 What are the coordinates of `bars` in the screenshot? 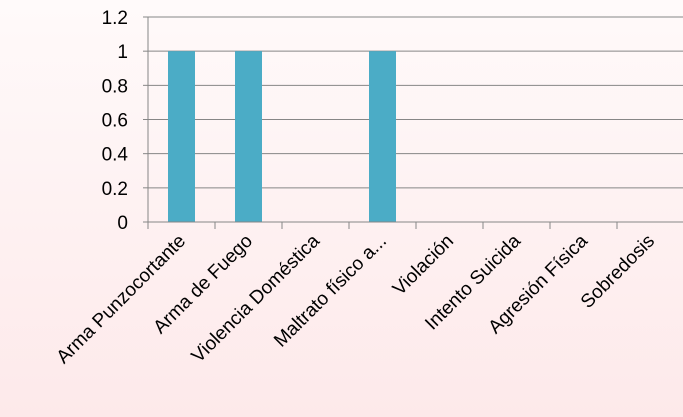 It's located at (282, 136).